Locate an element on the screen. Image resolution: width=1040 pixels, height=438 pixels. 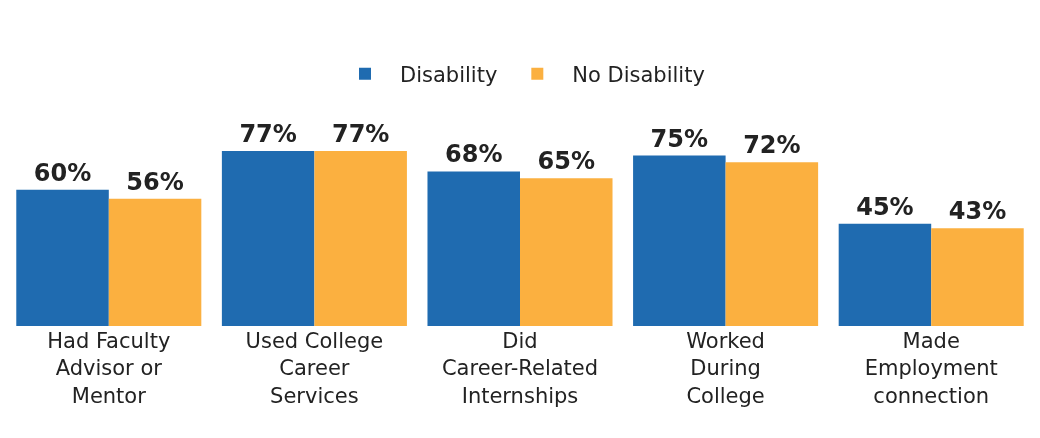
legend-label: No Disability is located at coordinates (638, 75).